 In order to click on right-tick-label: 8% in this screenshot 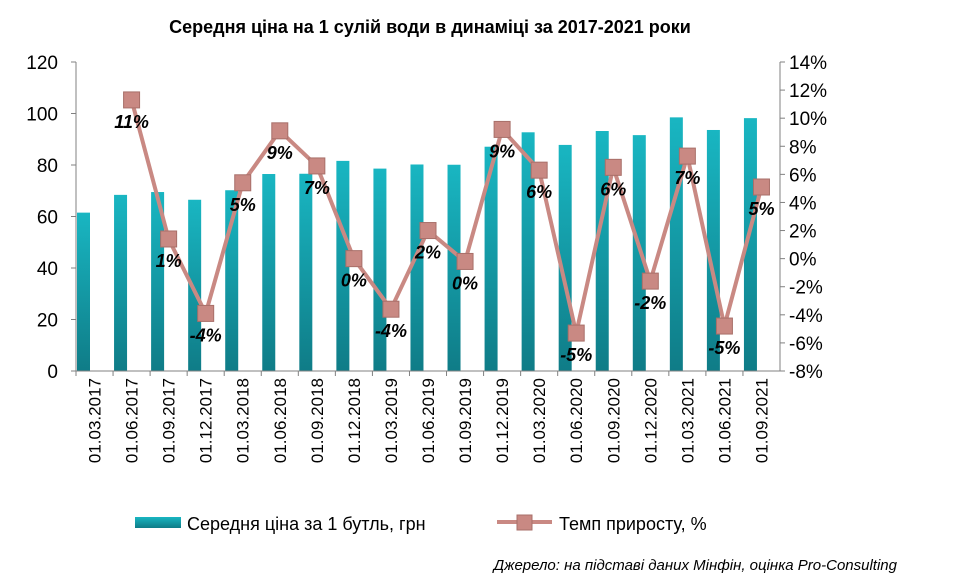, I will do `click(803, 147)`.